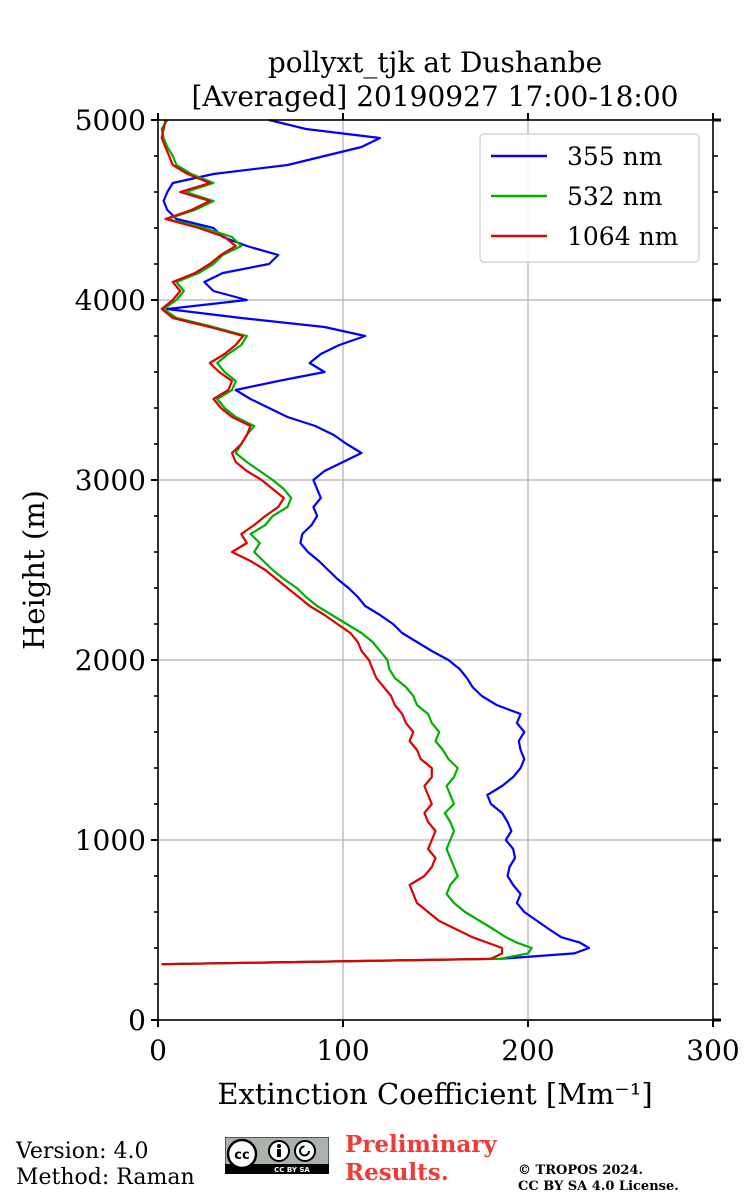 The height and width of the screenshot is (1200, 750). I want to click on y-tick-label: 4000, so click(110, 300).